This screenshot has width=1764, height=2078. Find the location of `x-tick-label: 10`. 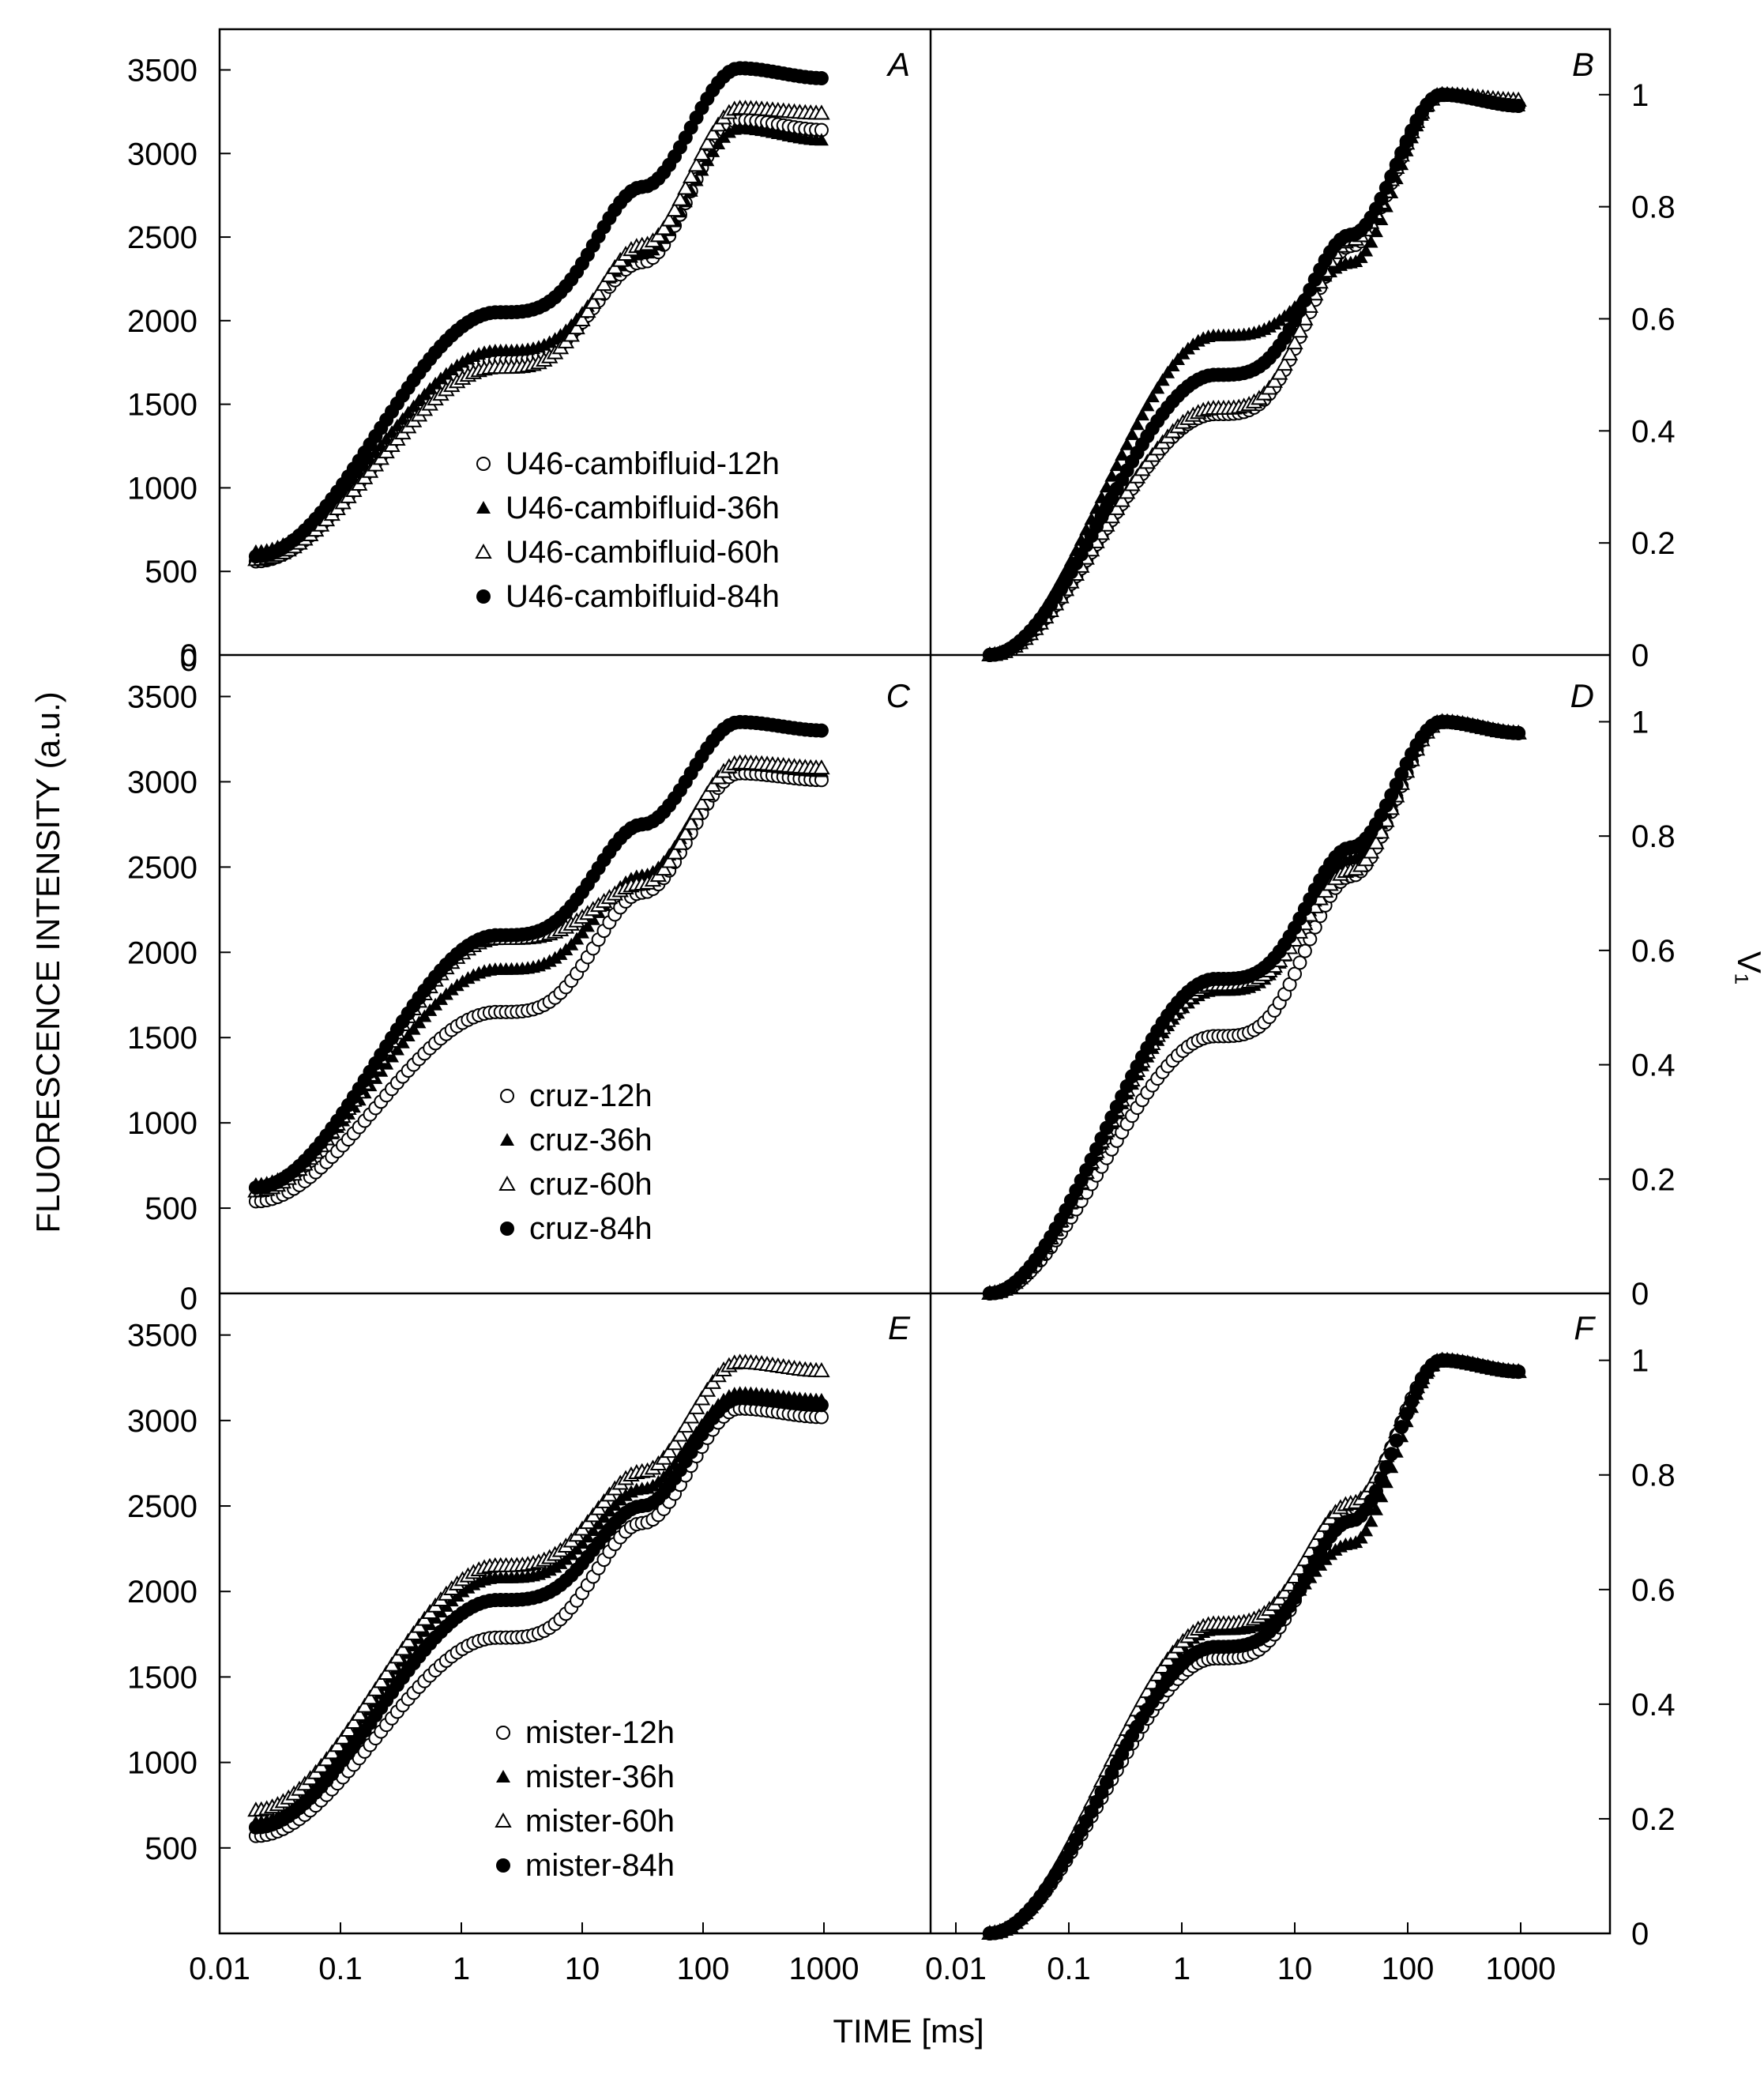

x-tick-label: 10 is located at coordinates (582, 1969).